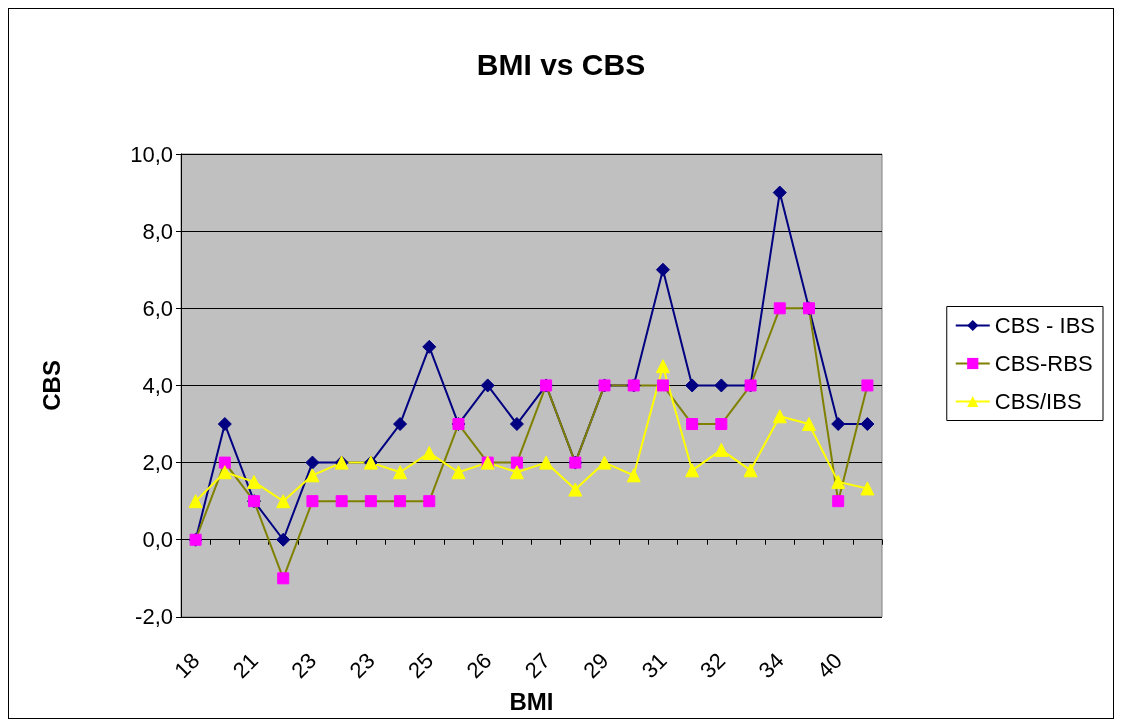 The height and width of the screenshot is (727, 1122). Describe the element at coordinates (531, 701) in the screenshot. I see `x-axis-title: BMI` at that location.